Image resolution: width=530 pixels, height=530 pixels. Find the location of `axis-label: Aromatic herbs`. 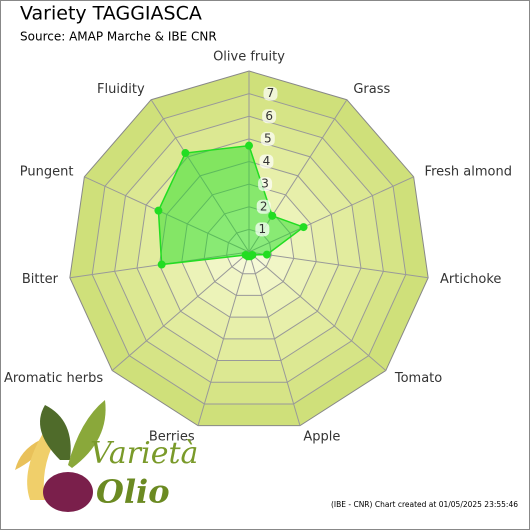

axis-label: Aromatic herbs is located at coordinates (53, 378).